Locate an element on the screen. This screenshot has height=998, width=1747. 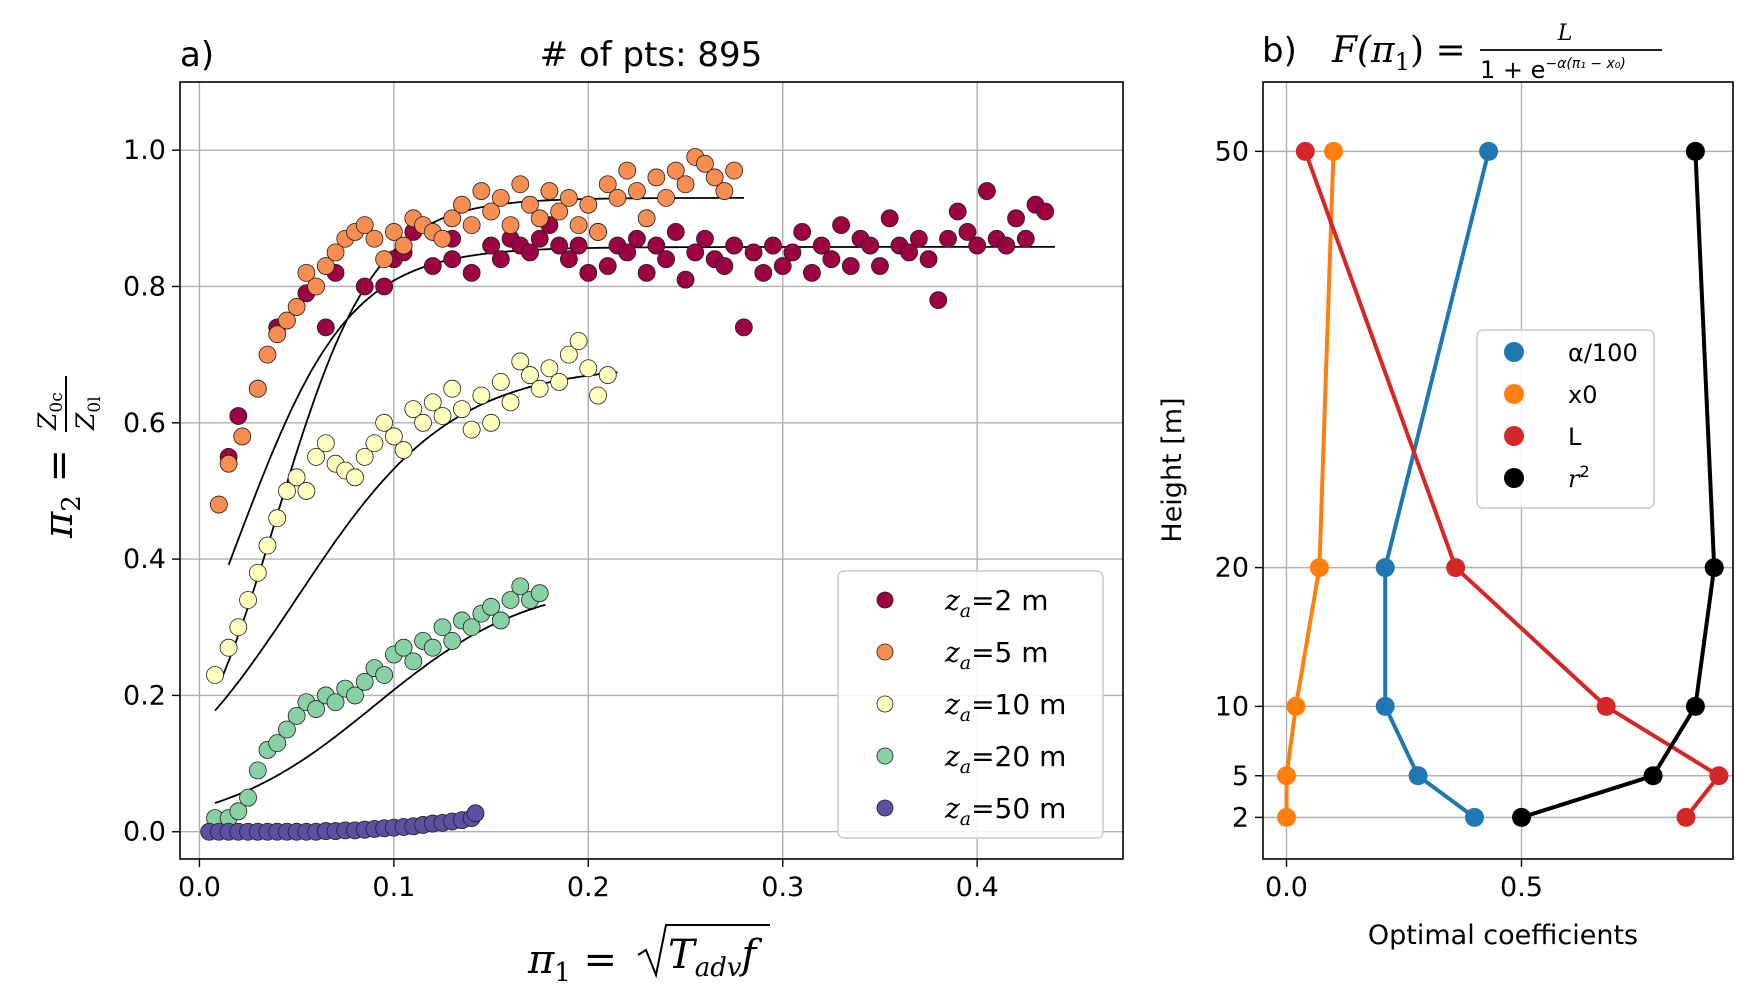
panel-a-y-tick-label: 0.2 is located at coordinates (144, 695).